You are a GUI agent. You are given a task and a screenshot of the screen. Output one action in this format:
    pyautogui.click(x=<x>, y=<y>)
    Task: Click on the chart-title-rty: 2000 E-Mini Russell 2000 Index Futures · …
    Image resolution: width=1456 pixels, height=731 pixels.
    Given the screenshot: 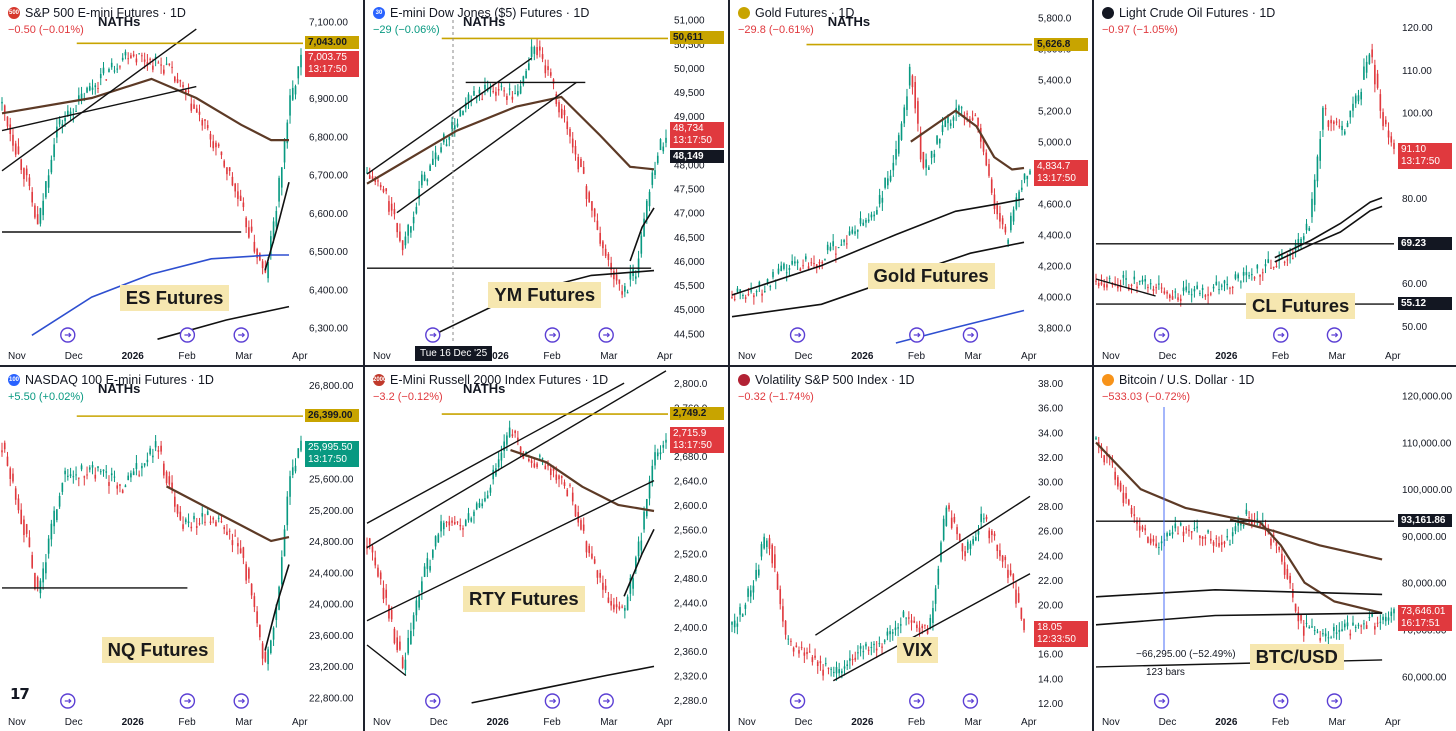 What is the action you would take?
    pyautogui.click(x=490, y=380)
    